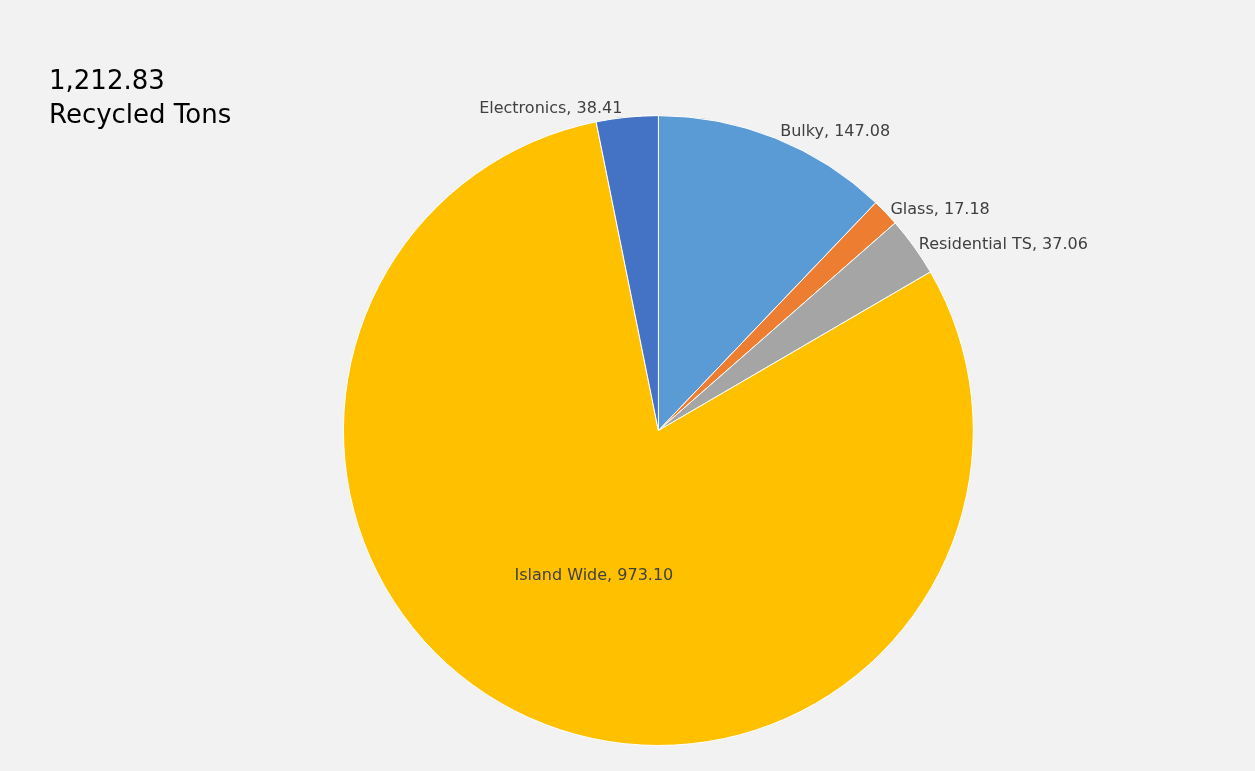 The image size is (1255, 771). Describe the element at coordinates (835, 130) in the screenshot. I see `slice-label: Bulky, 147.08` at that location.